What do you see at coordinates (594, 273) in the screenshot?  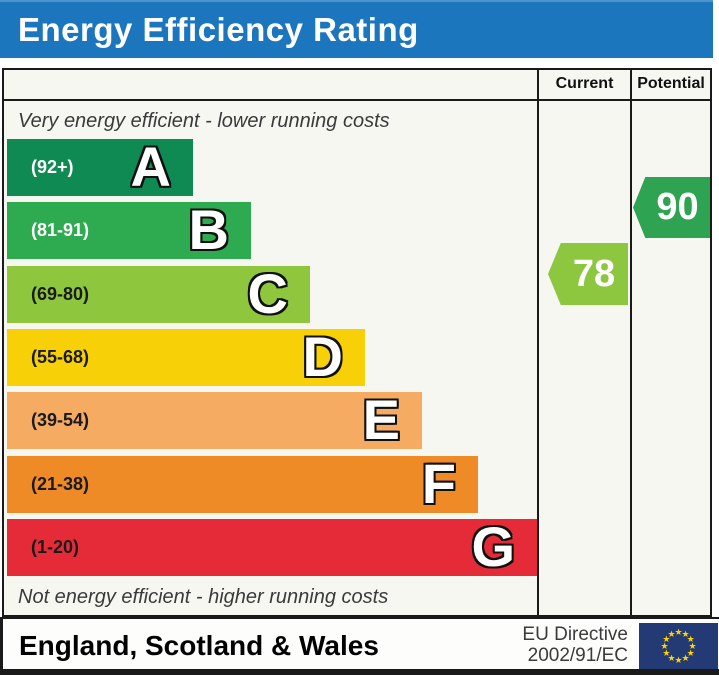 I see `current-rating-value: 78` at bounding box center [594, 273].